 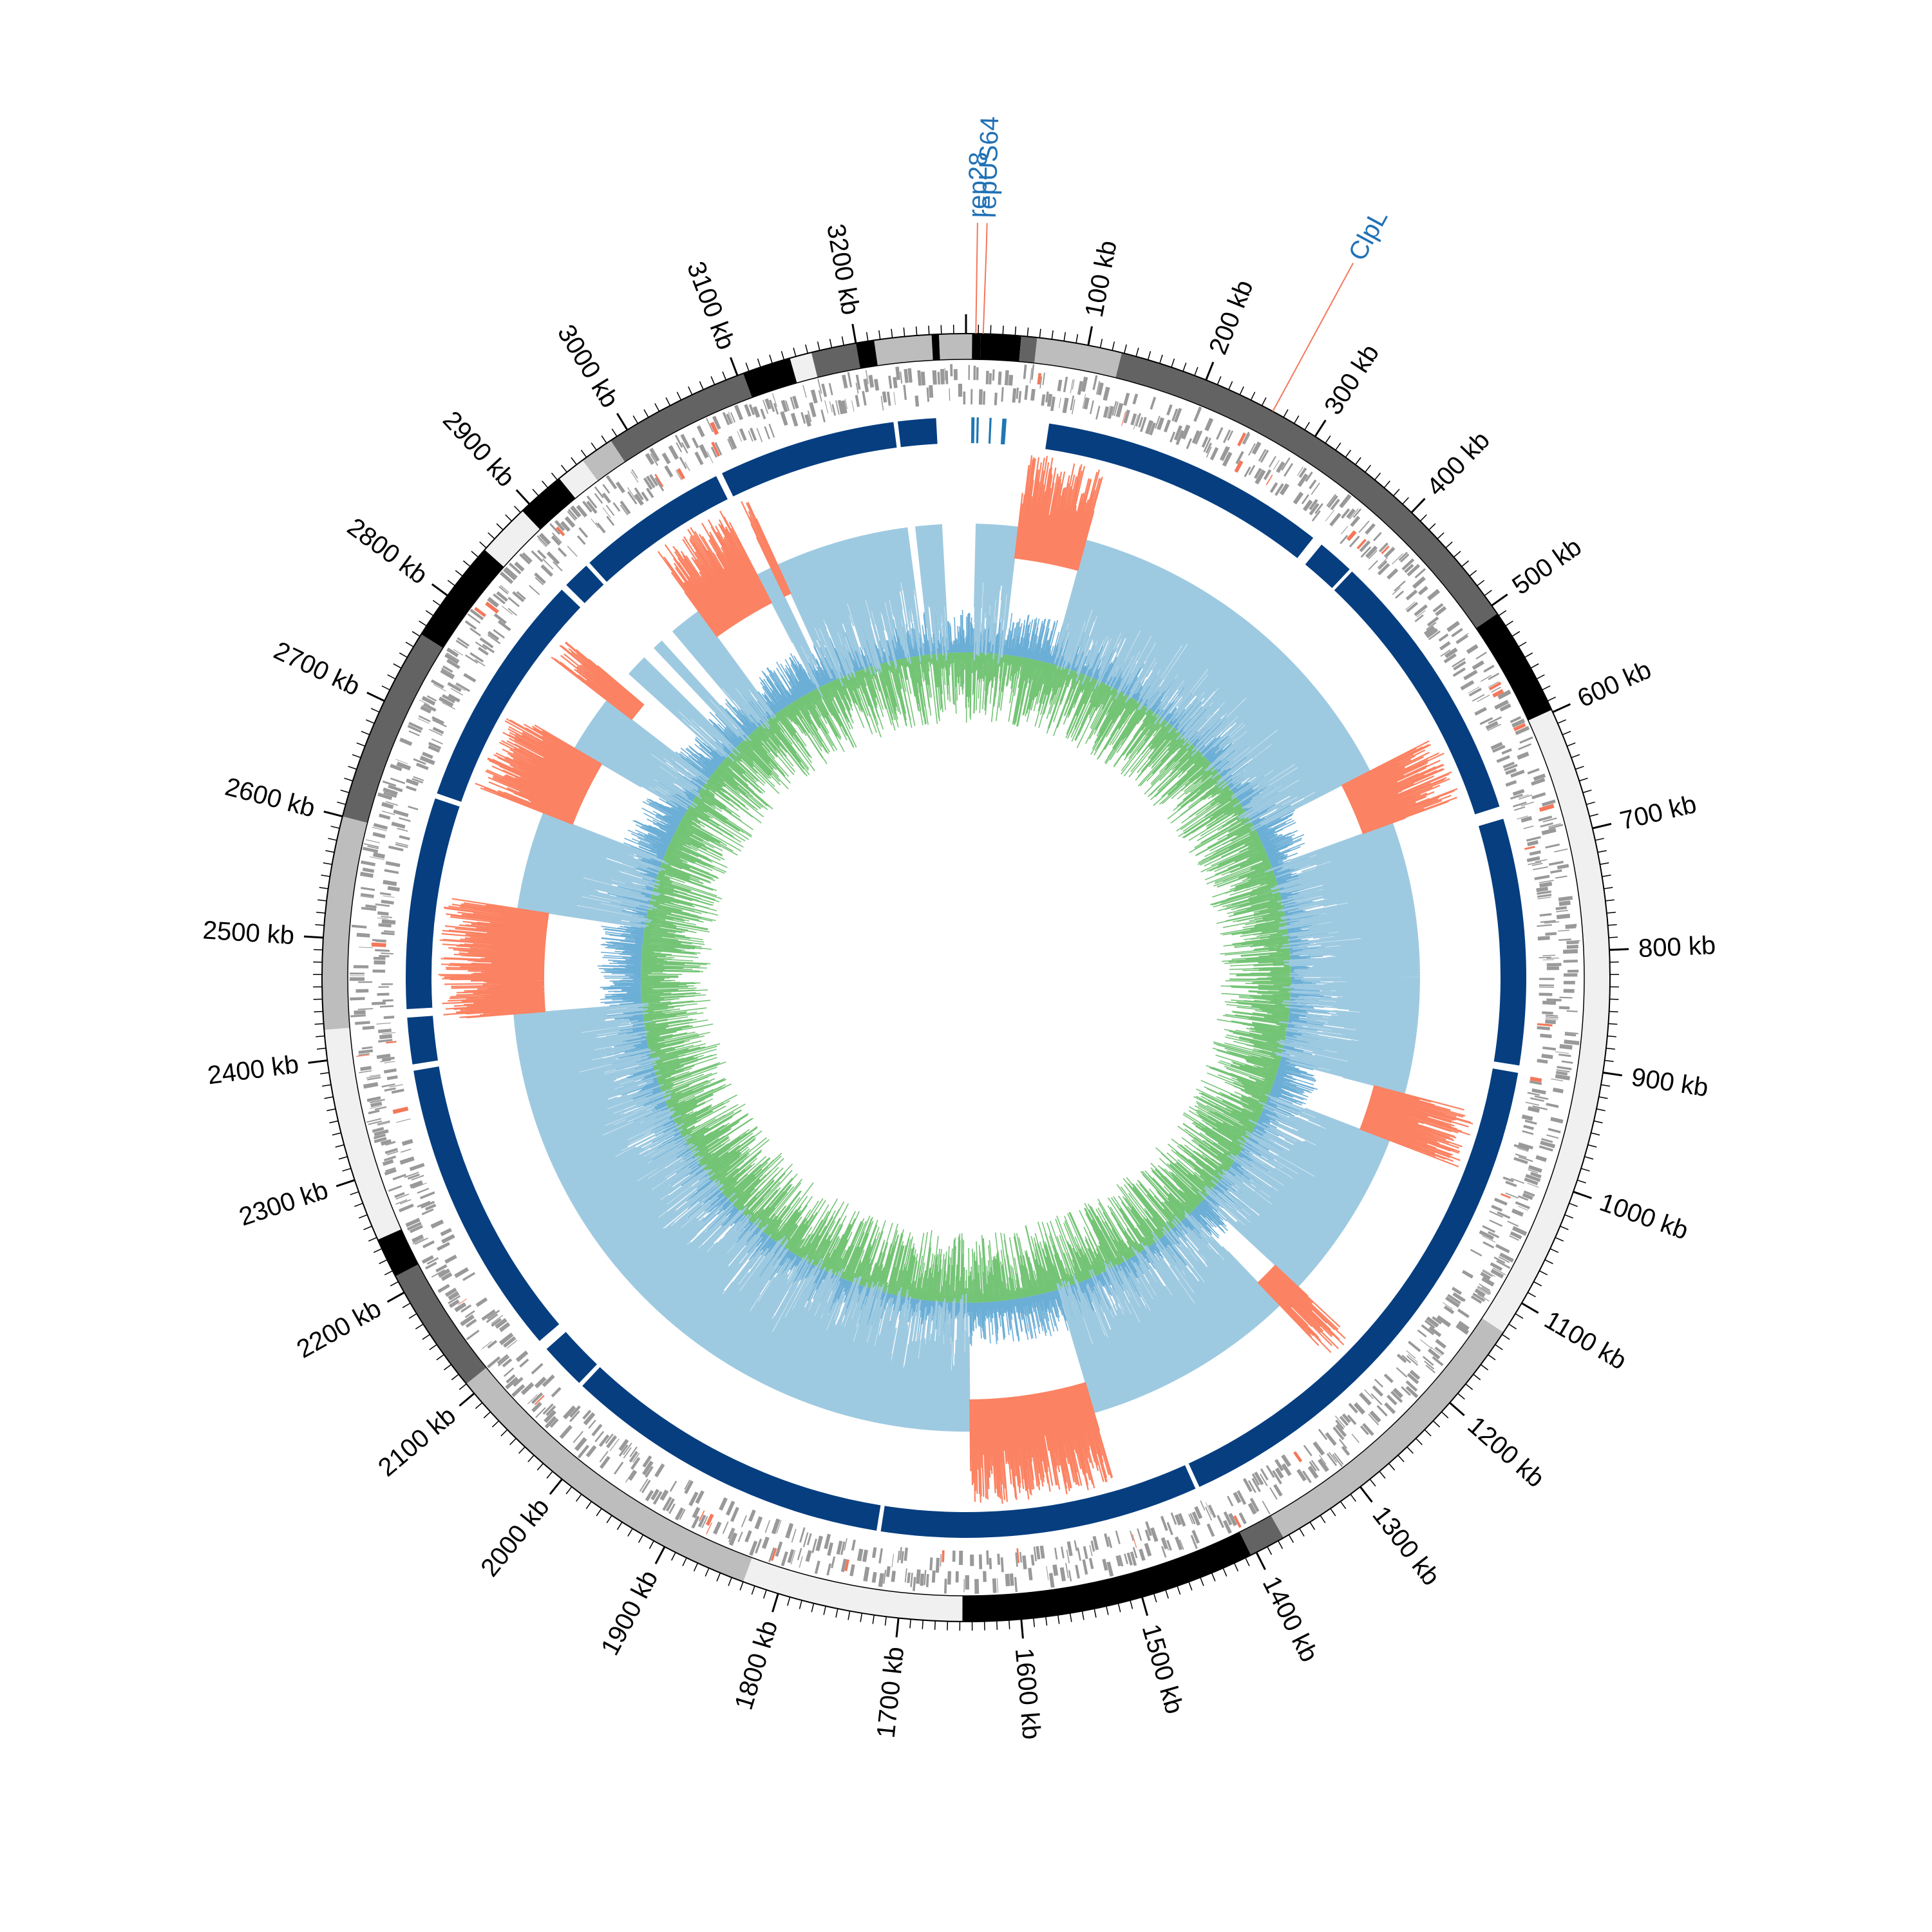 I want to click on tick-label-900: 900 kb, so click(x=1669, y=1082).